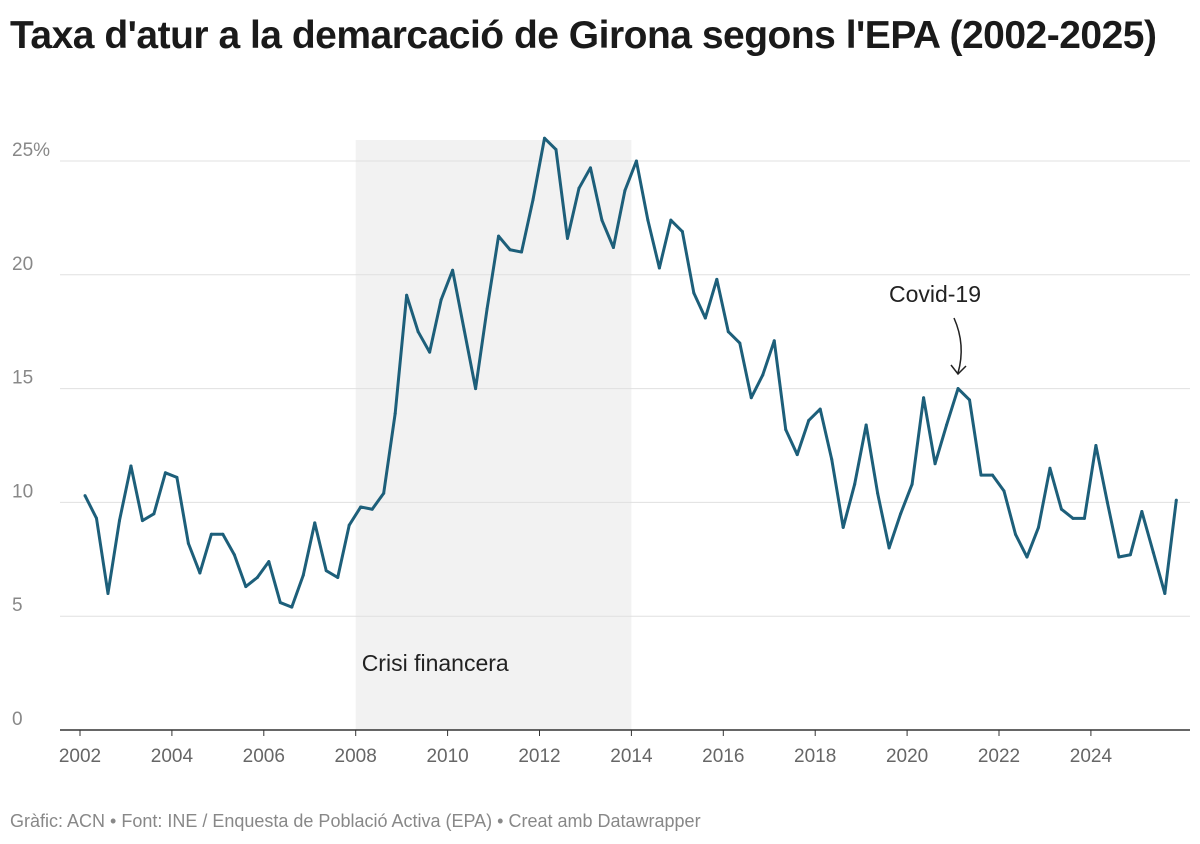  I want to click on x-tick-label: 2008, so click(356, 756).